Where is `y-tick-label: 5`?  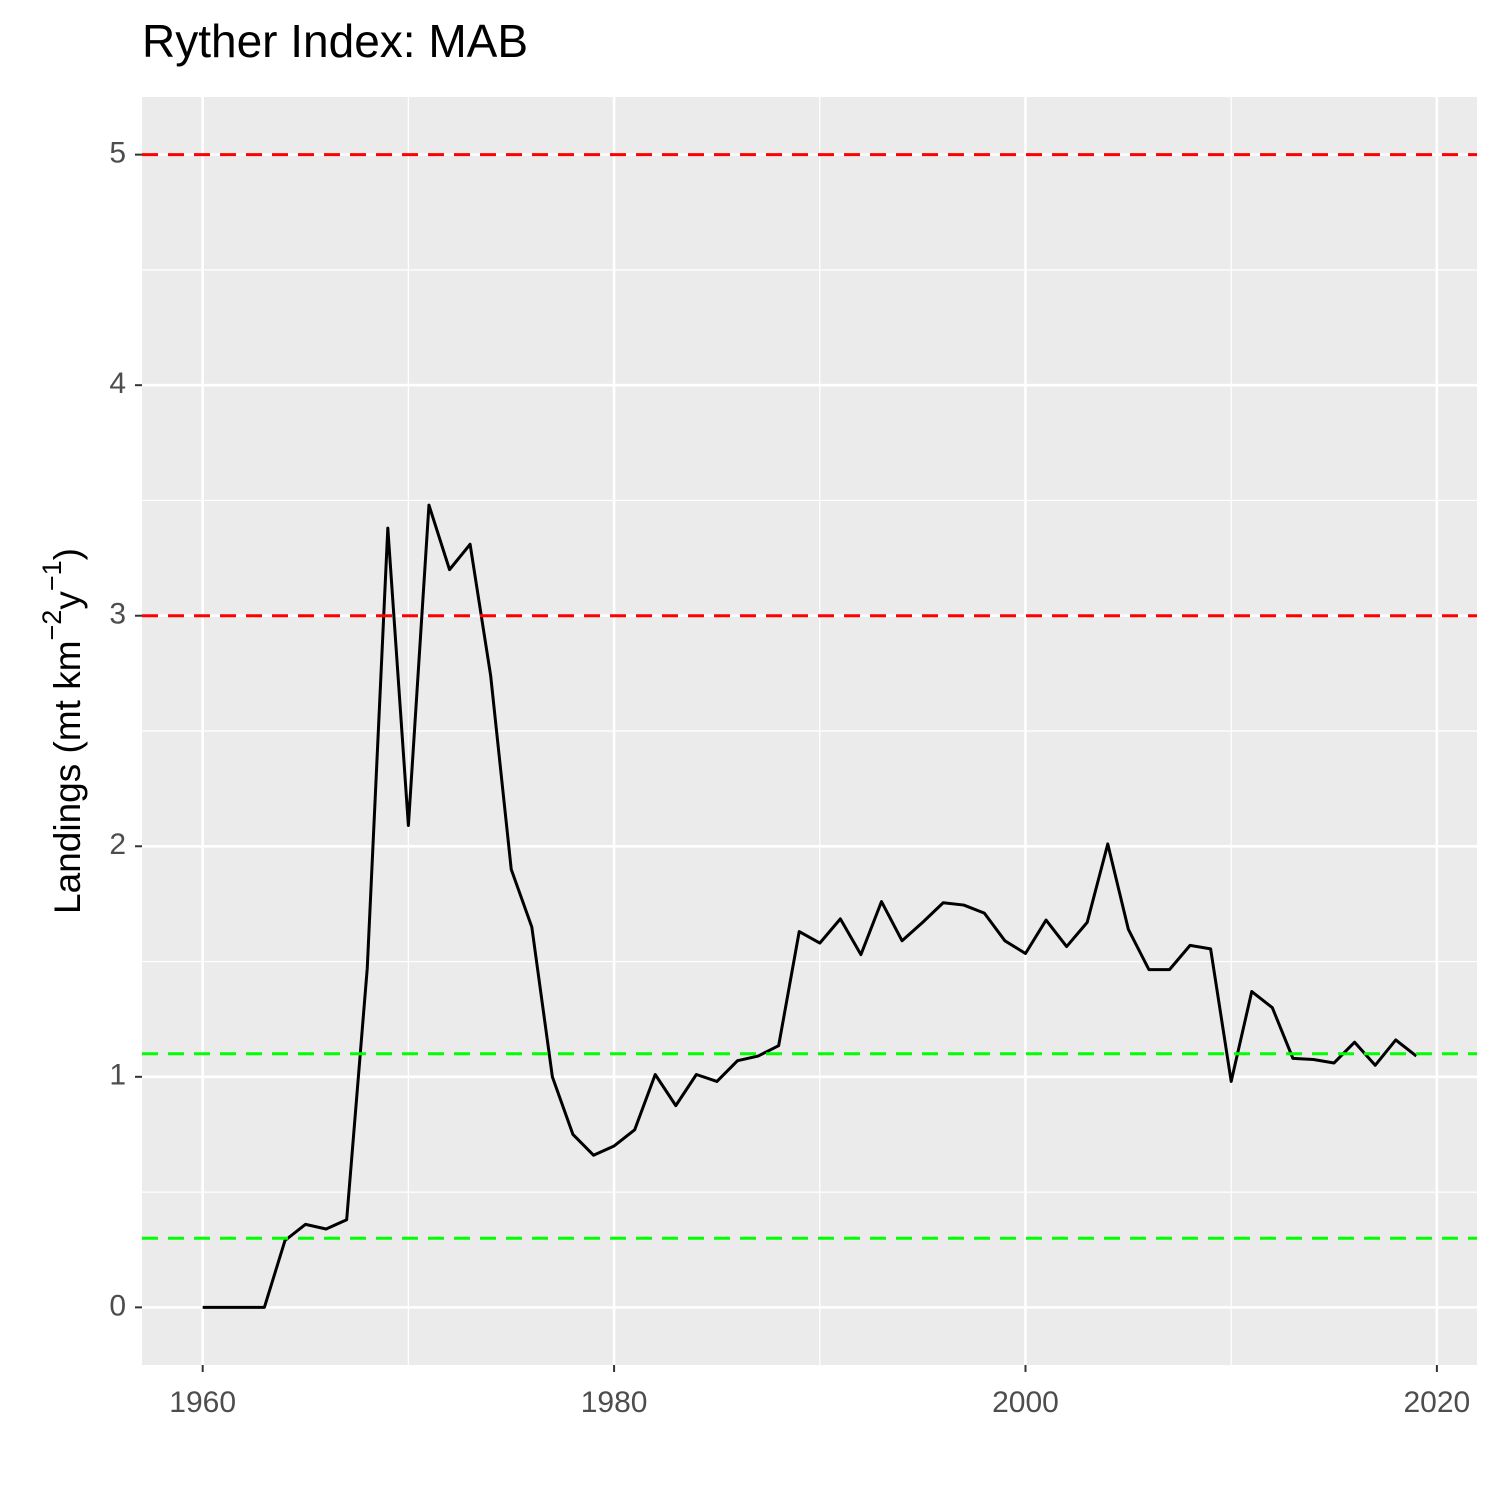
y-tick-label: 5 is located at coordinates (117, 153).